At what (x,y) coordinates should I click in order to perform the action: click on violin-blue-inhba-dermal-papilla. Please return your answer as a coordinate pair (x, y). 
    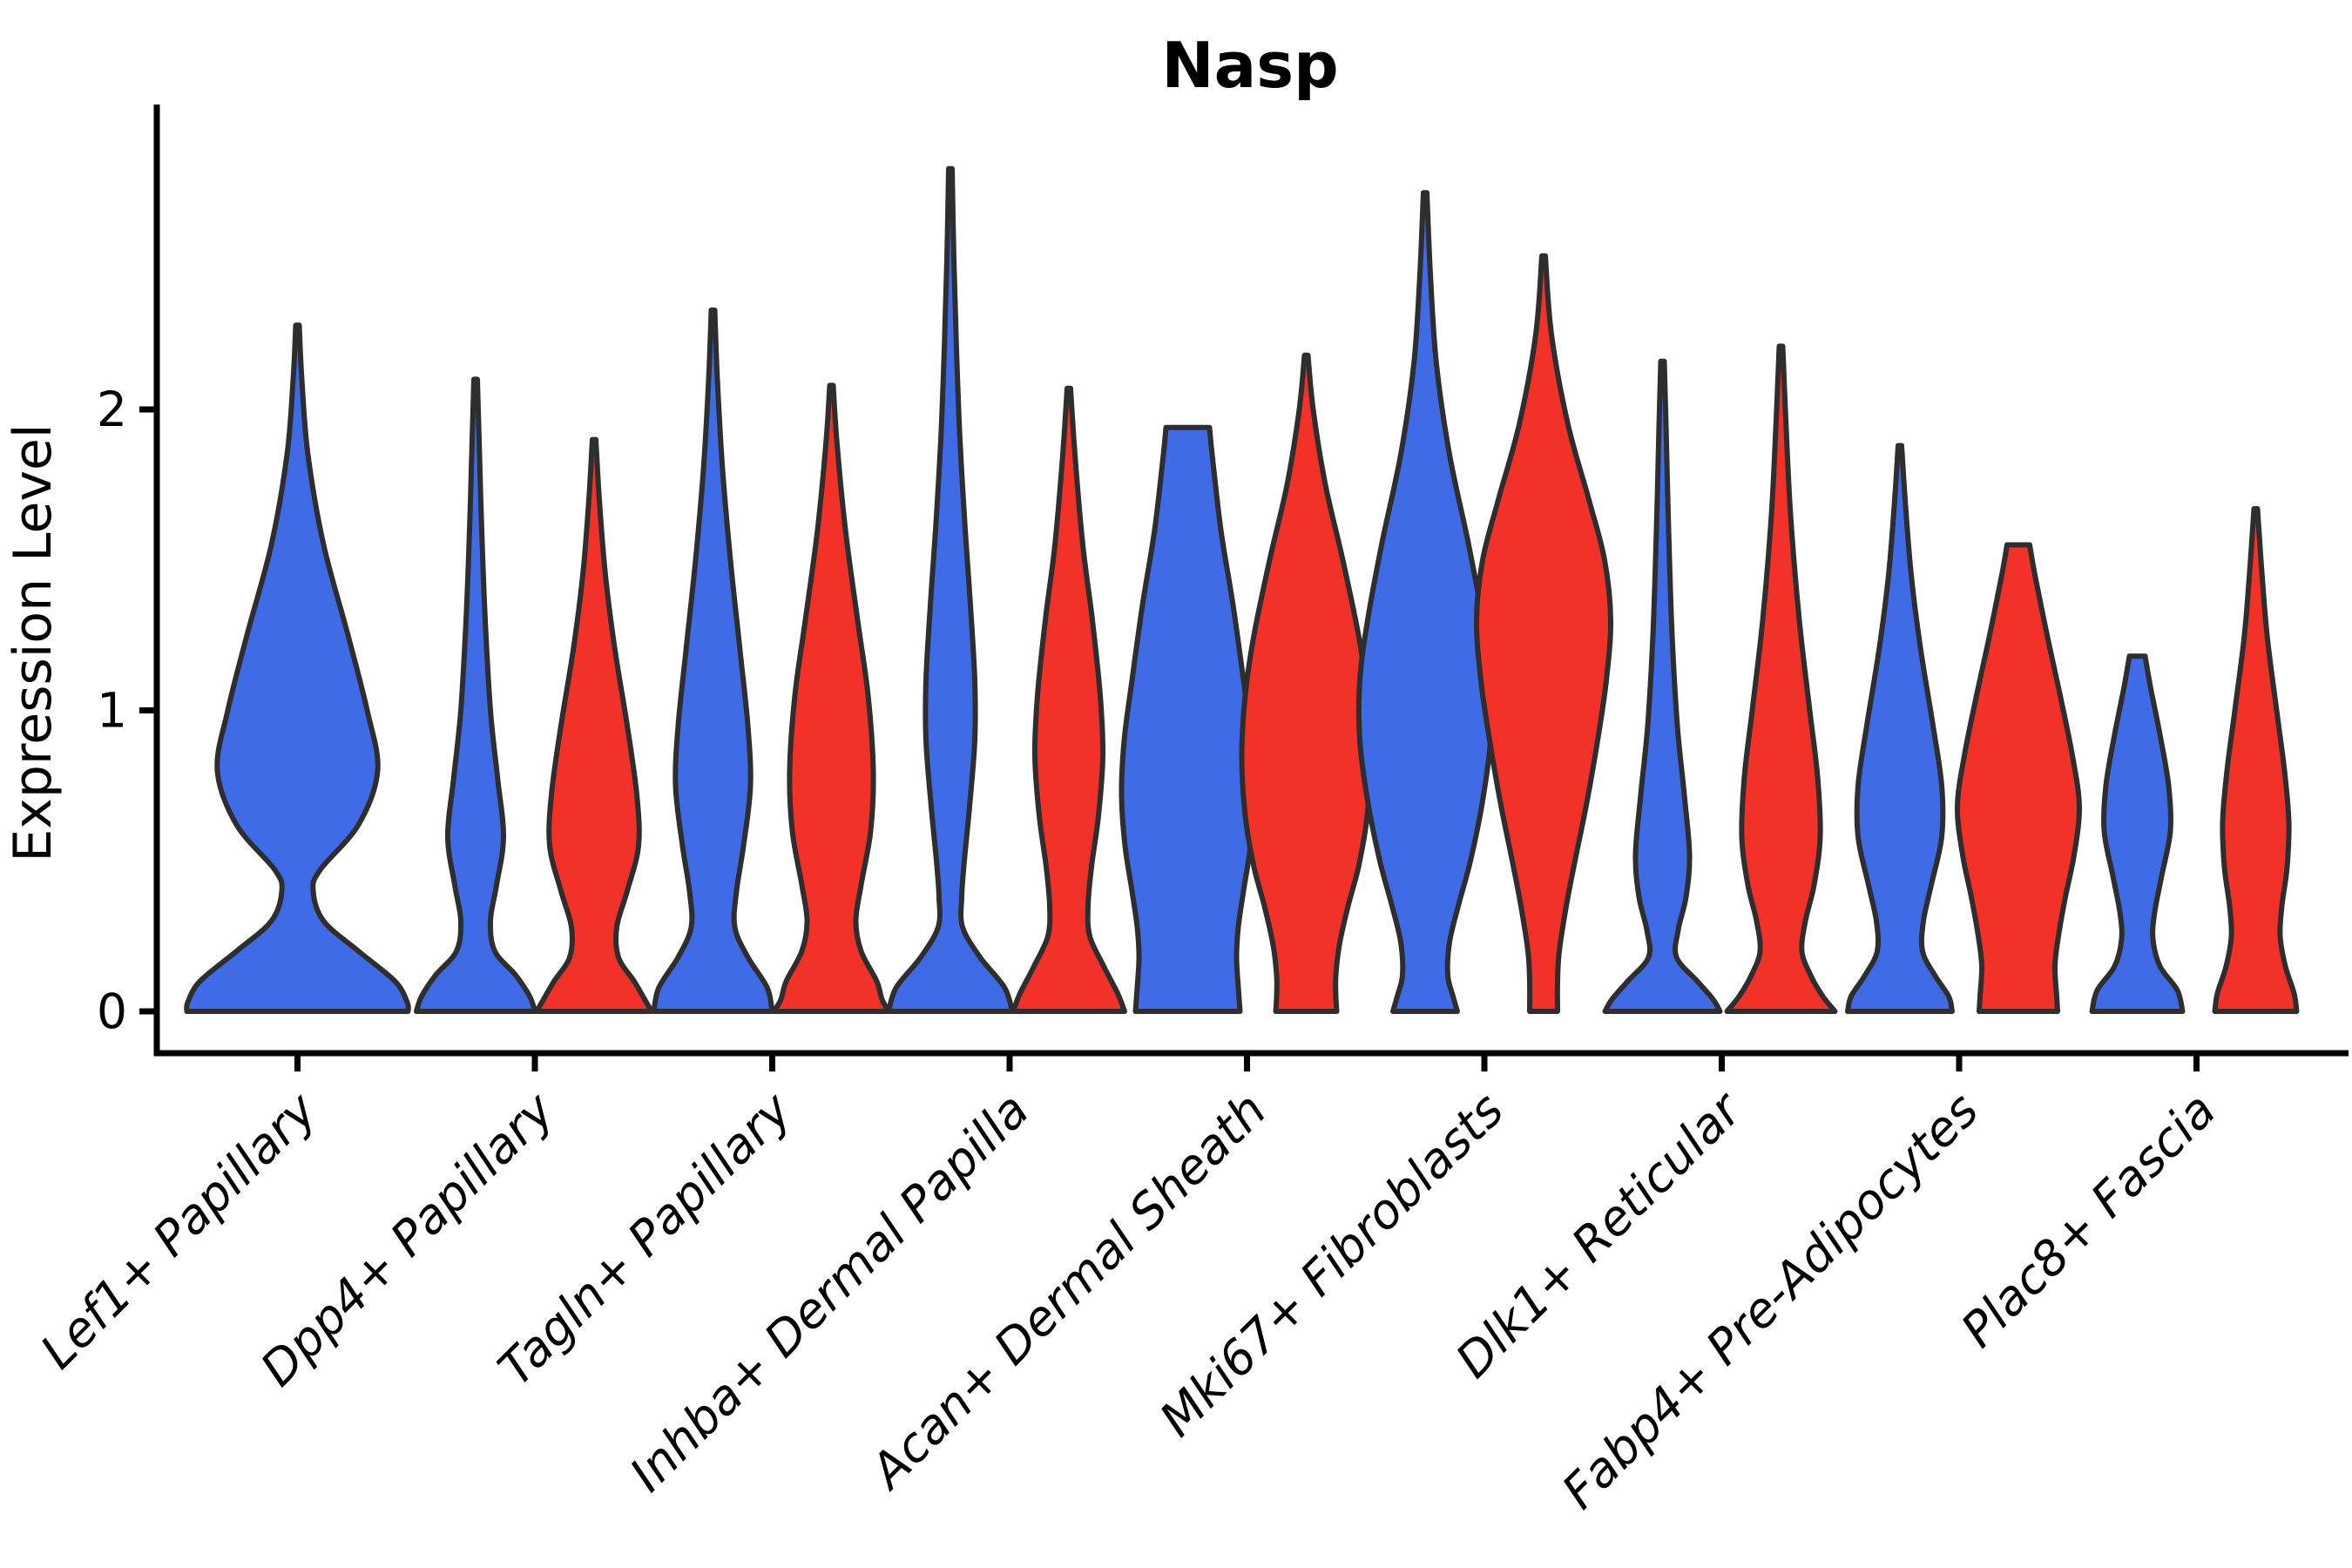
    Looking at the image, I should click on (950, 590).